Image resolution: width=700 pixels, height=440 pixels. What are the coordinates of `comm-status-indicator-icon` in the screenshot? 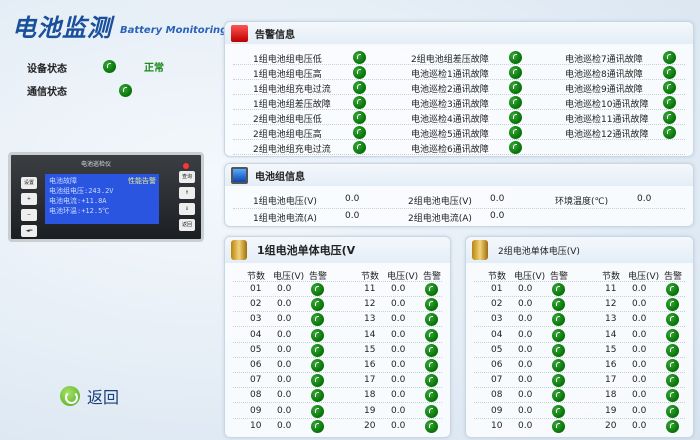 It's located at (125, 90).